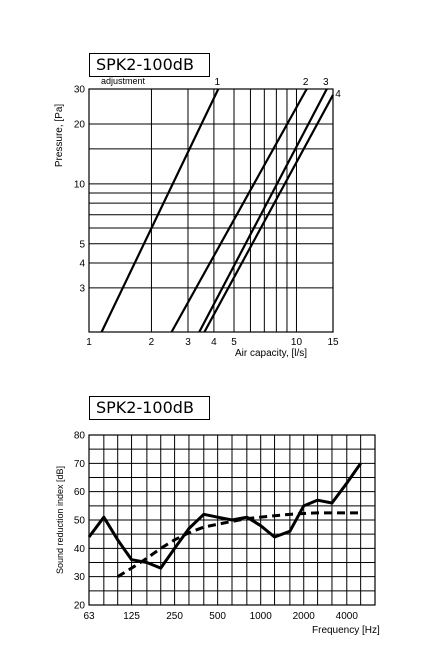 The image size is (429, 650). What do you see at coordinates (271, 353) in the screenshot?
I see `x-axis-label: Air capacity, [l/s]` at bounding box center [271, 353].